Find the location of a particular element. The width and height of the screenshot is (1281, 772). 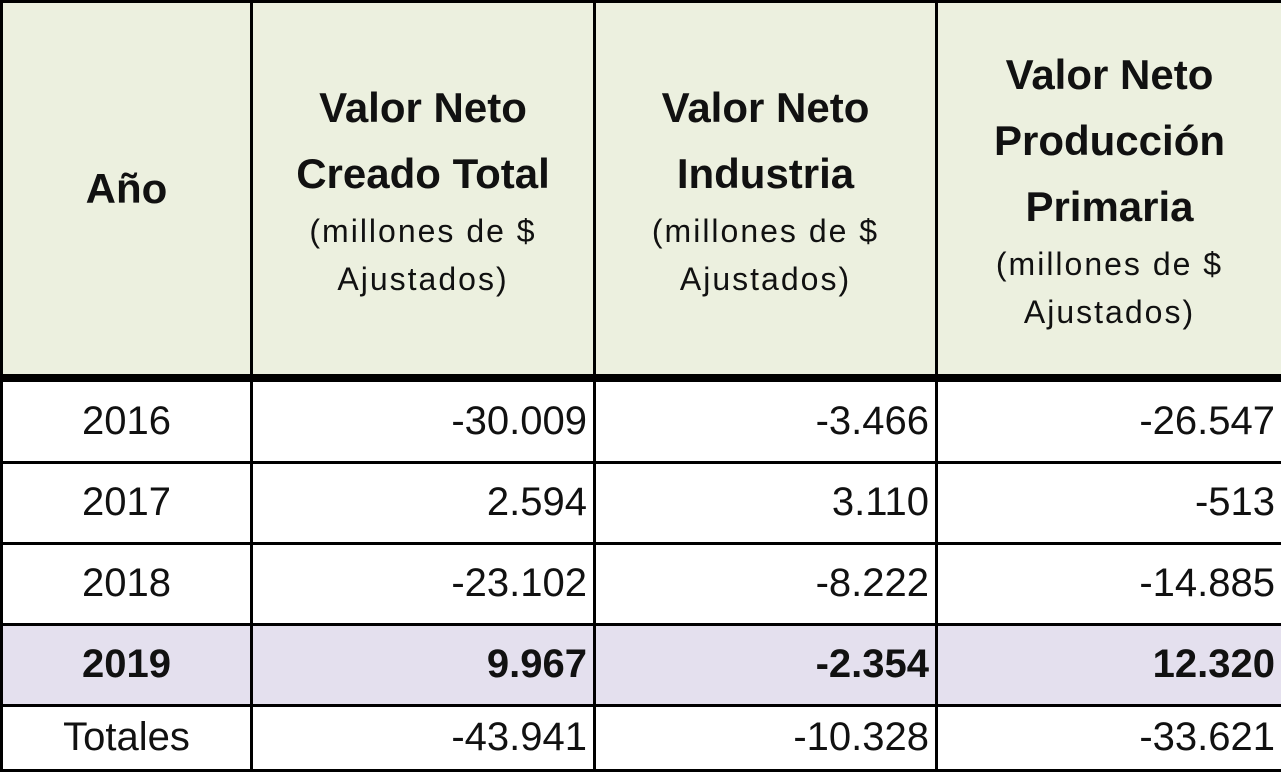

cell-industria: -2.354 is located at coordinates (765, 664).